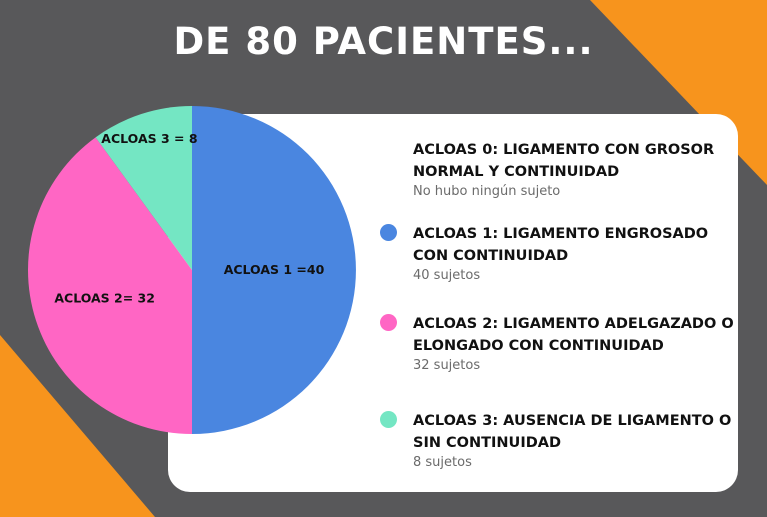 The image size is (767, 517). I want to click on legend-note: 8 sujetos, so click(442, 462).